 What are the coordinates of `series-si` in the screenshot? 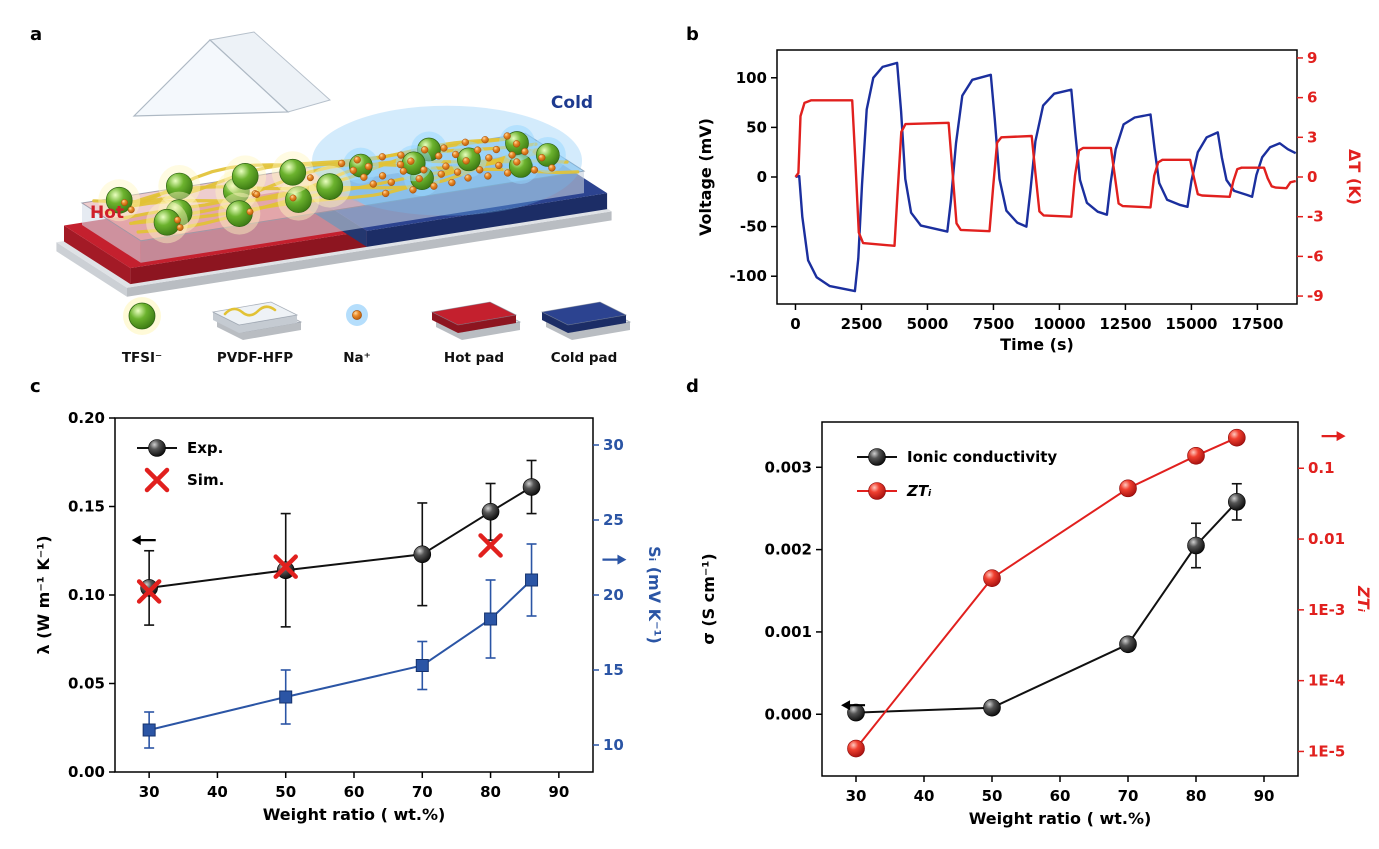 It's located at (340, 646).